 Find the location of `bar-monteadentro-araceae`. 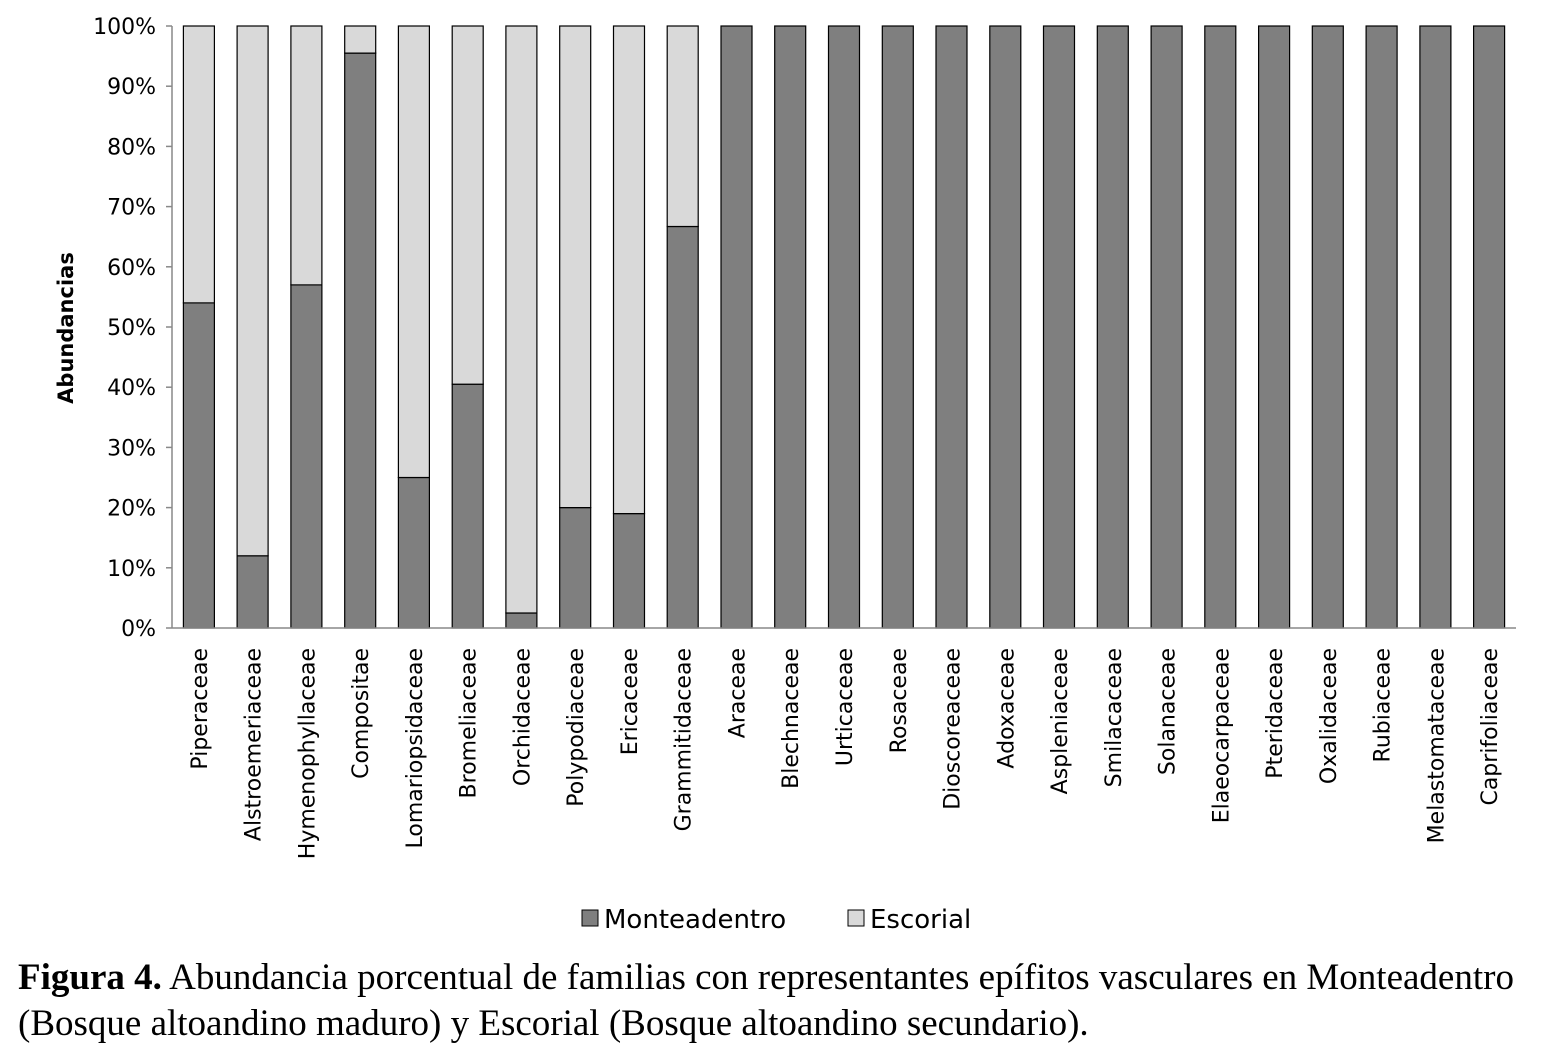

bar-monteadentro-araceae is located at coordinates (736, 327).